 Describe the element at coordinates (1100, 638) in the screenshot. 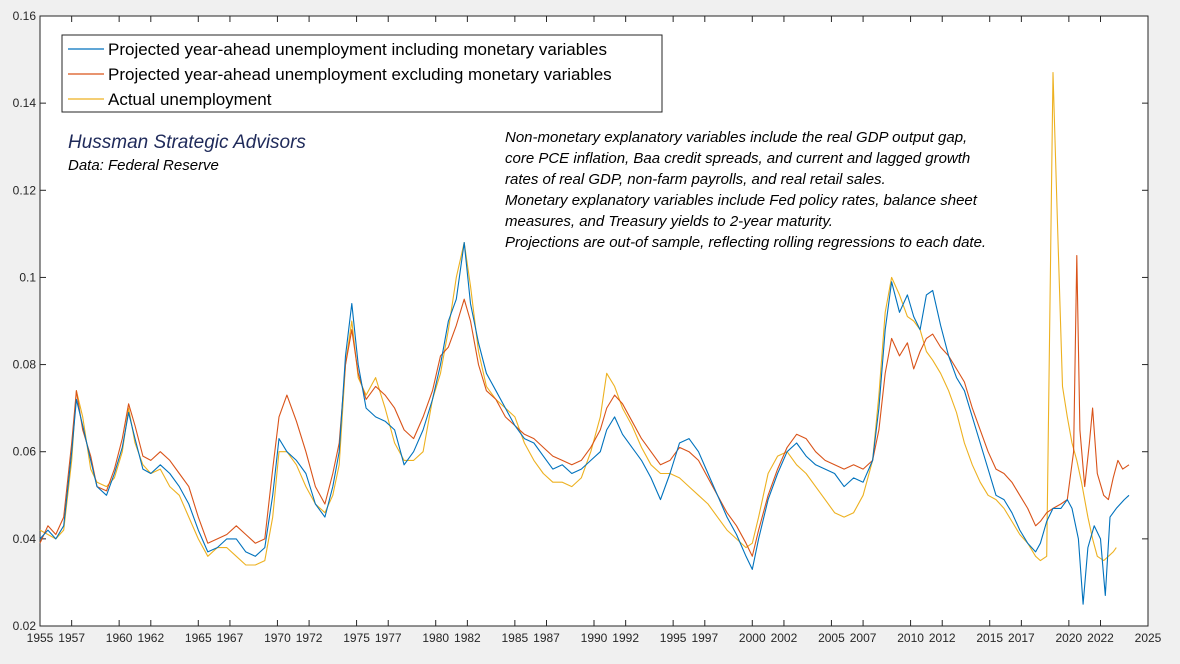

I see `x-tick-label: 2022` at that location.